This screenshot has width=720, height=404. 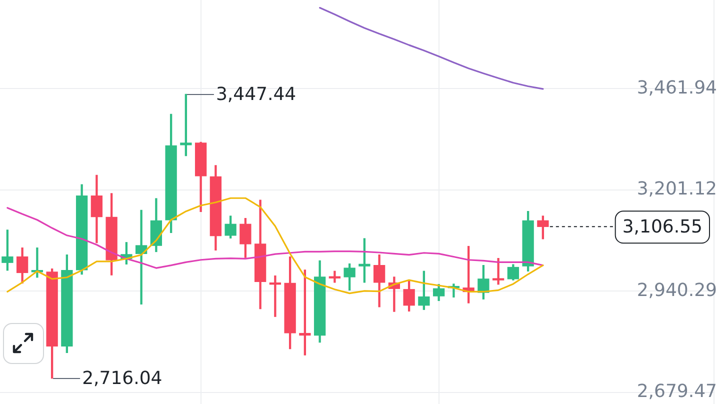 I want to click on y-tick-label: 3,461.94, so click(x=676, y=87).